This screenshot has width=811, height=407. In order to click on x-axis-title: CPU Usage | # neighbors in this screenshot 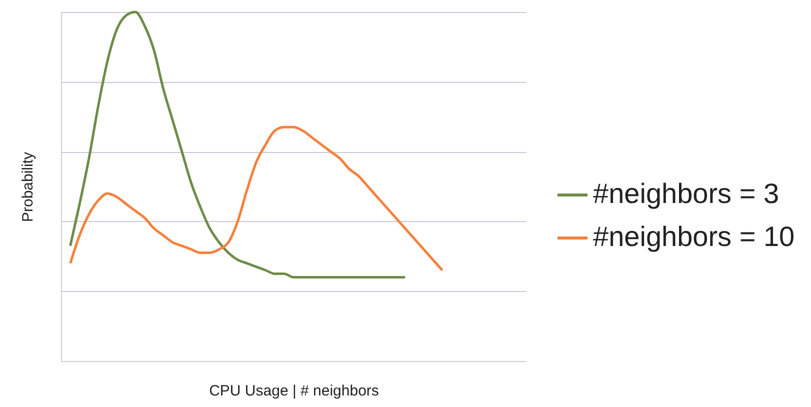, I will do `click(294, 391)`.